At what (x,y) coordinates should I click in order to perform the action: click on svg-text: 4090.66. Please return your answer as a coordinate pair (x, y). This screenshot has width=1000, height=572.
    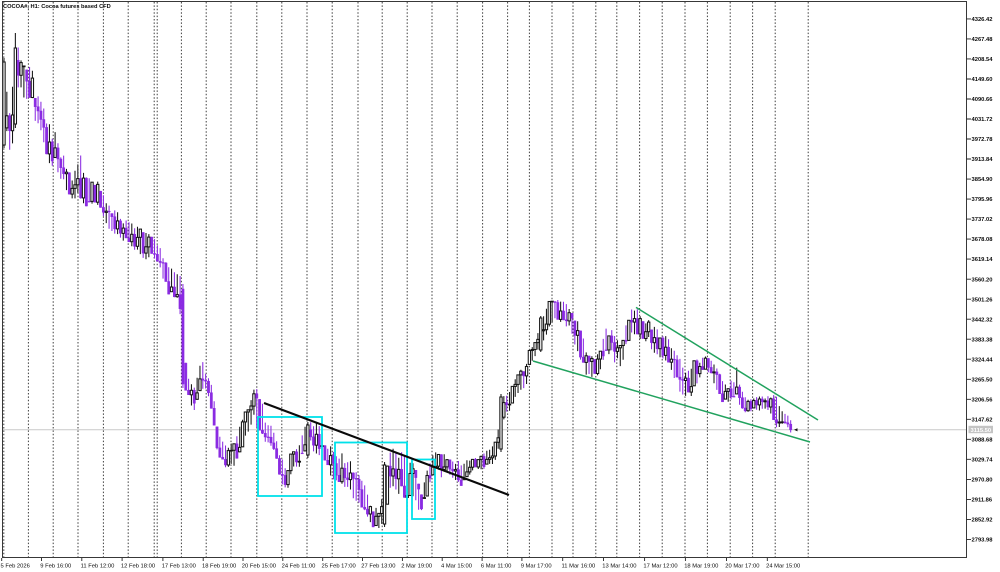
    Looking at the image, I should click on (983, 100).